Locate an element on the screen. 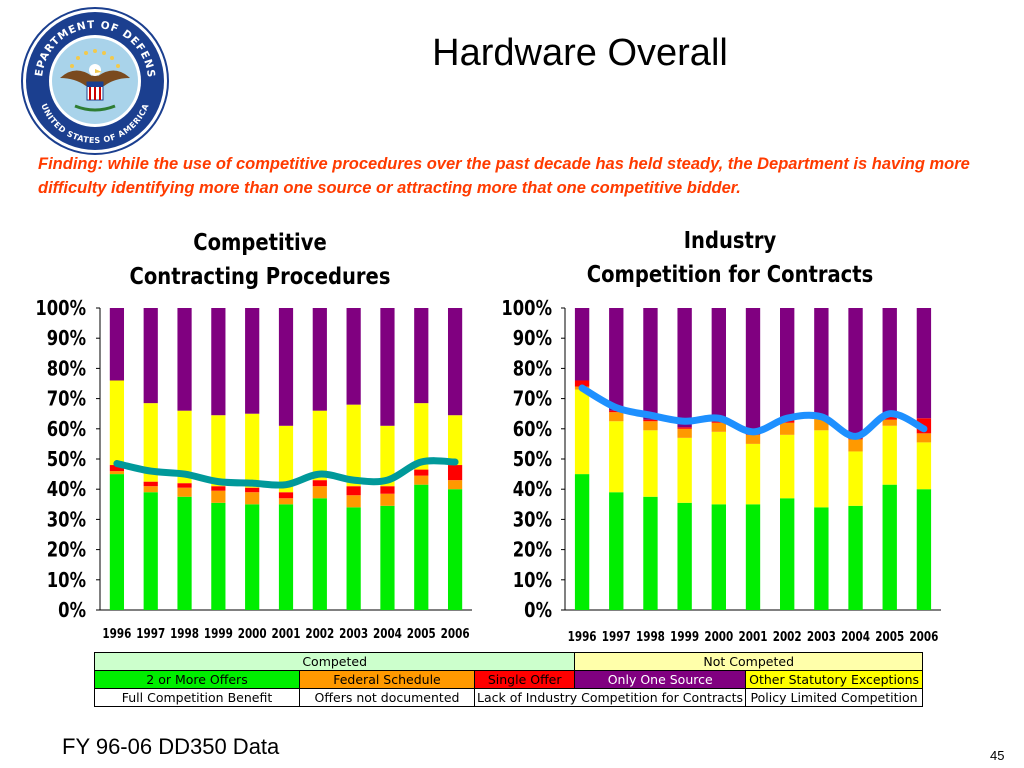 This screenshot has height=768, width=1024. y-tick-label: 40% is located at coordinates (532, 490).